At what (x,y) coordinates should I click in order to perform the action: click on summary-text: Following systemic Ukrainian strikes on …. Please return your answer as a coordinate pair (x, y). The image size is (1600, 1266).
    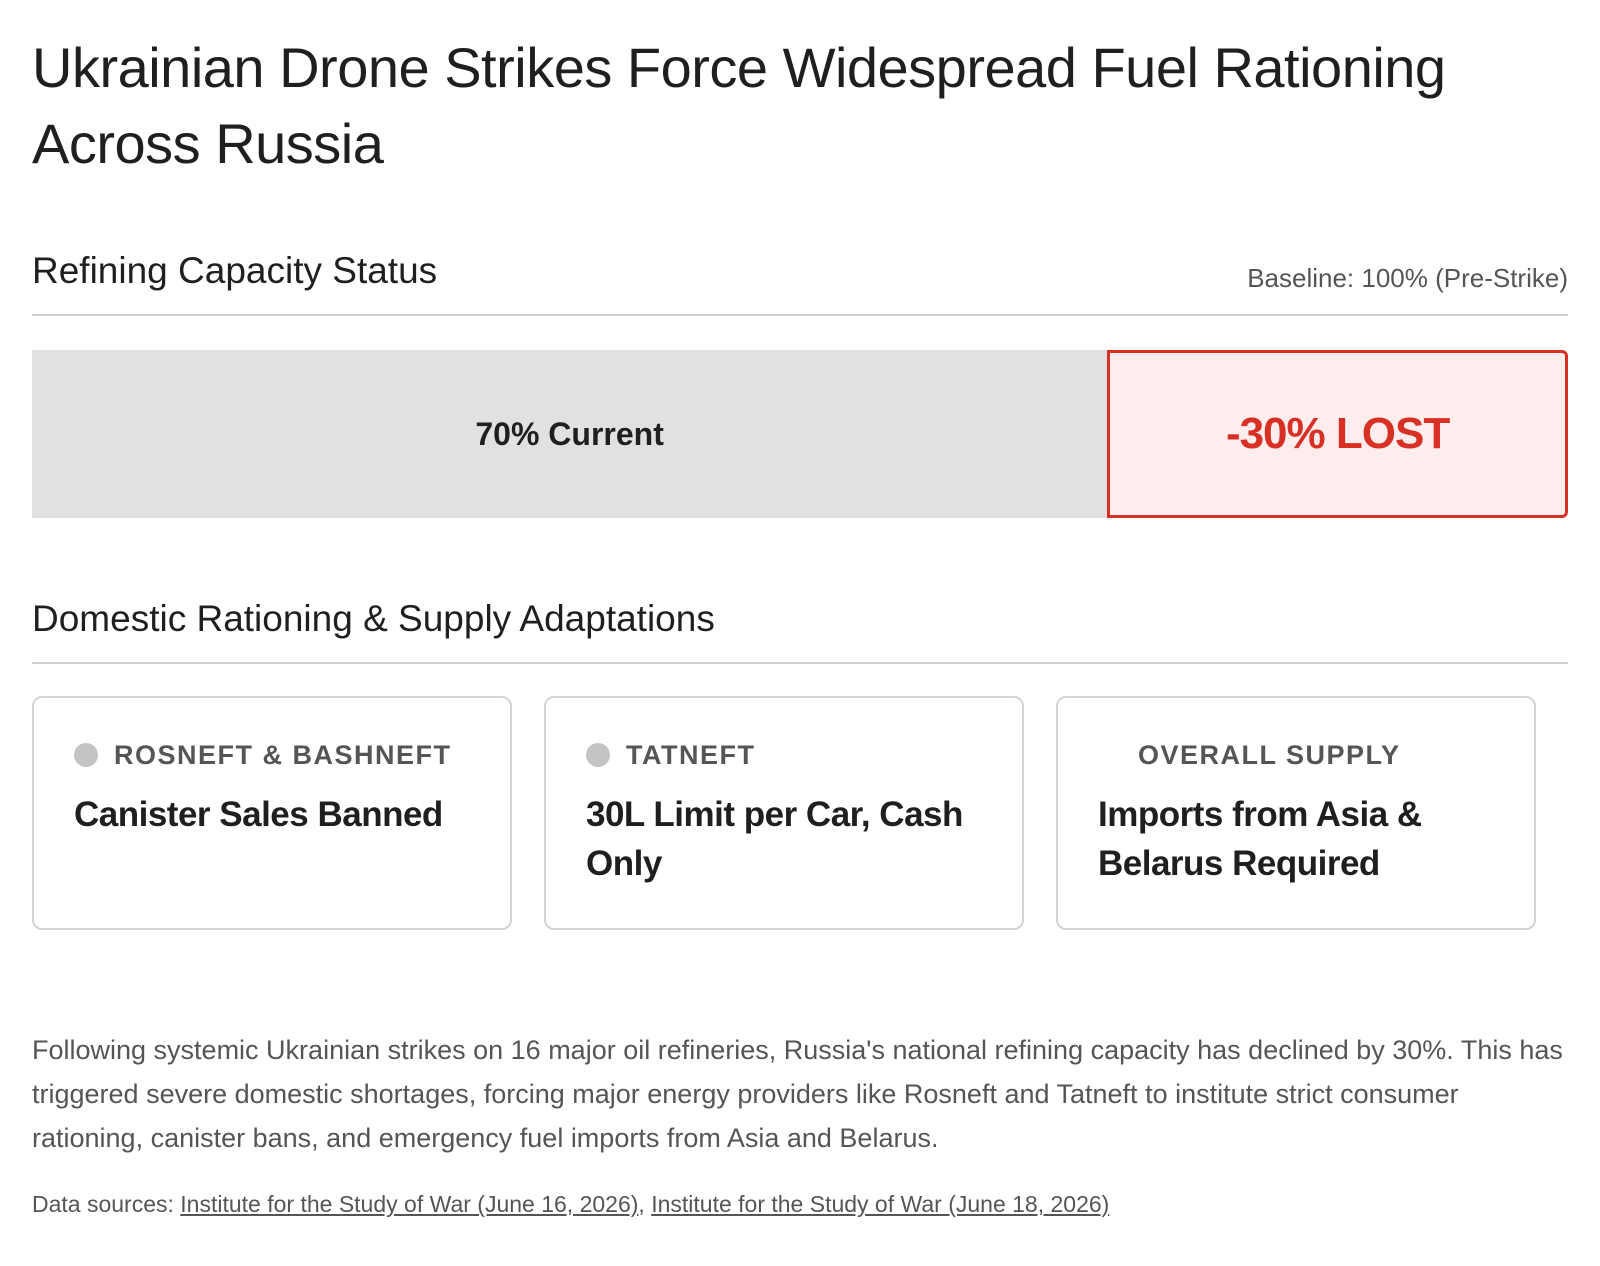
    Looking at the image, I should click on (797, 1094).